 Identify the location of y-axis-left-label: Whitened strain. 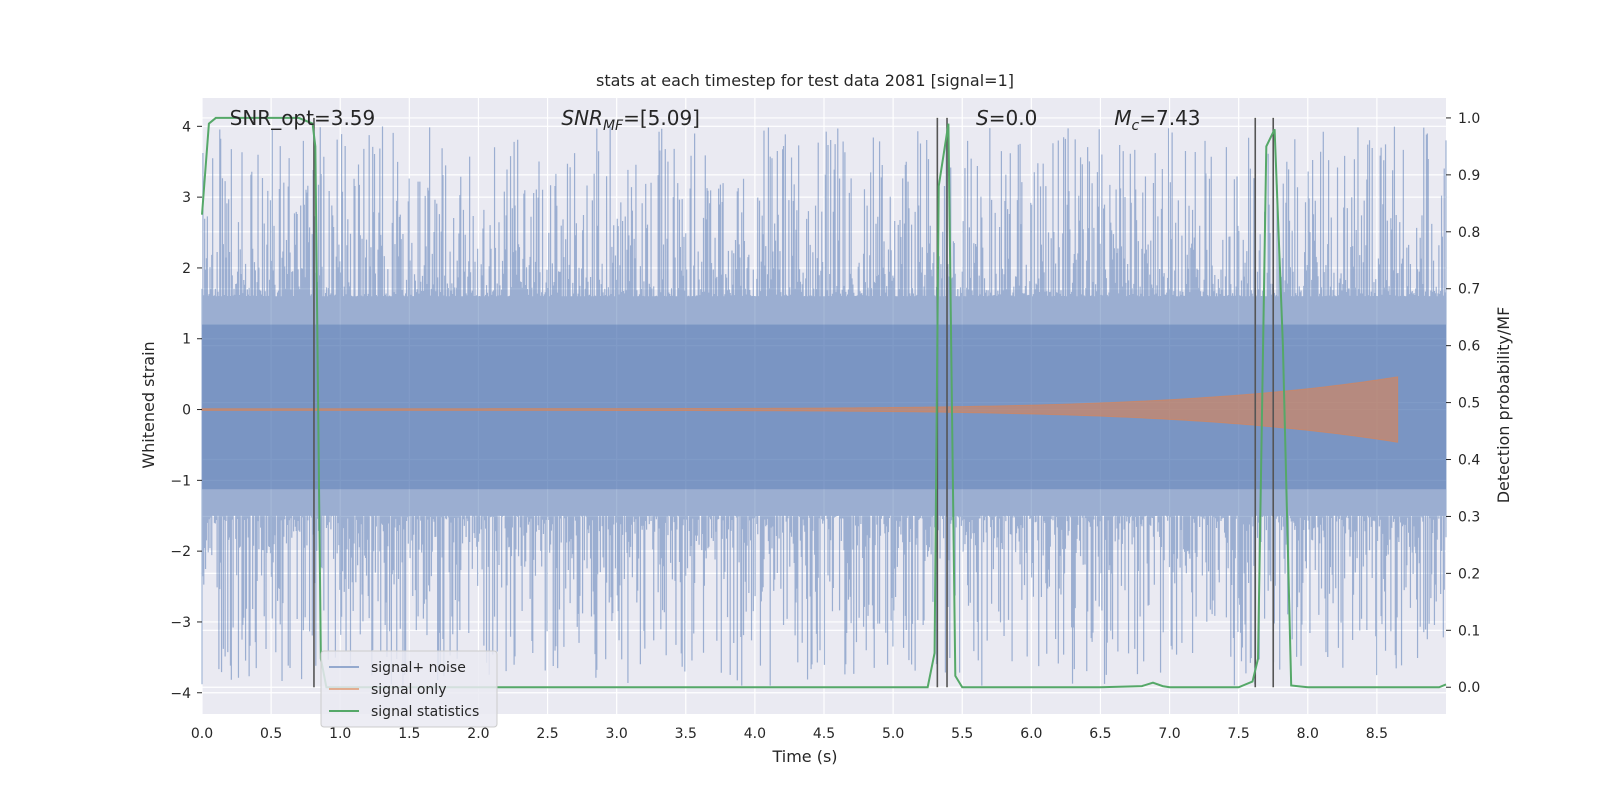
(148, 404).